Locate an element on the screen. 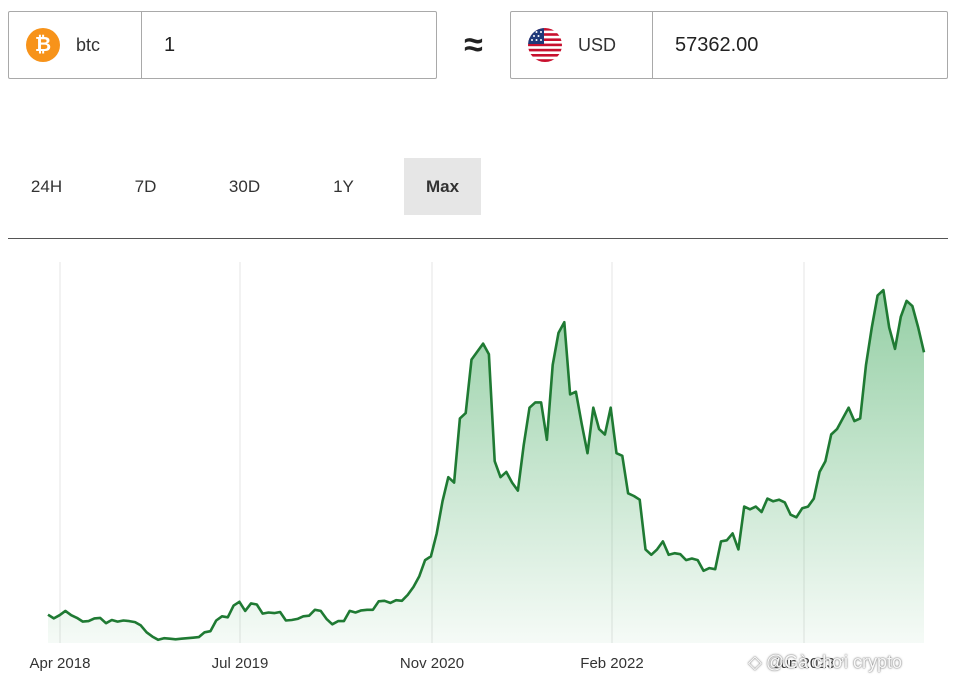 This screenshot has height=688, width=959. time-range-tabs: 24H 7D 30D 1Y Max is located at coordinates (255, 186).